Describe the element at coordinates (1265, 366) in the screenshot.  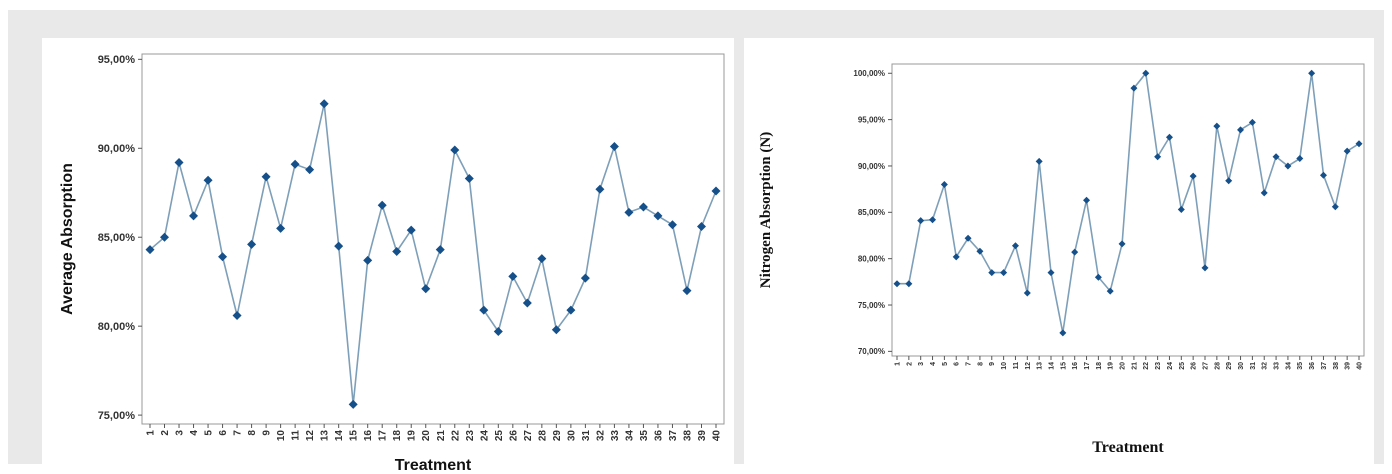
I see `x-tick-label: 32` at that location.